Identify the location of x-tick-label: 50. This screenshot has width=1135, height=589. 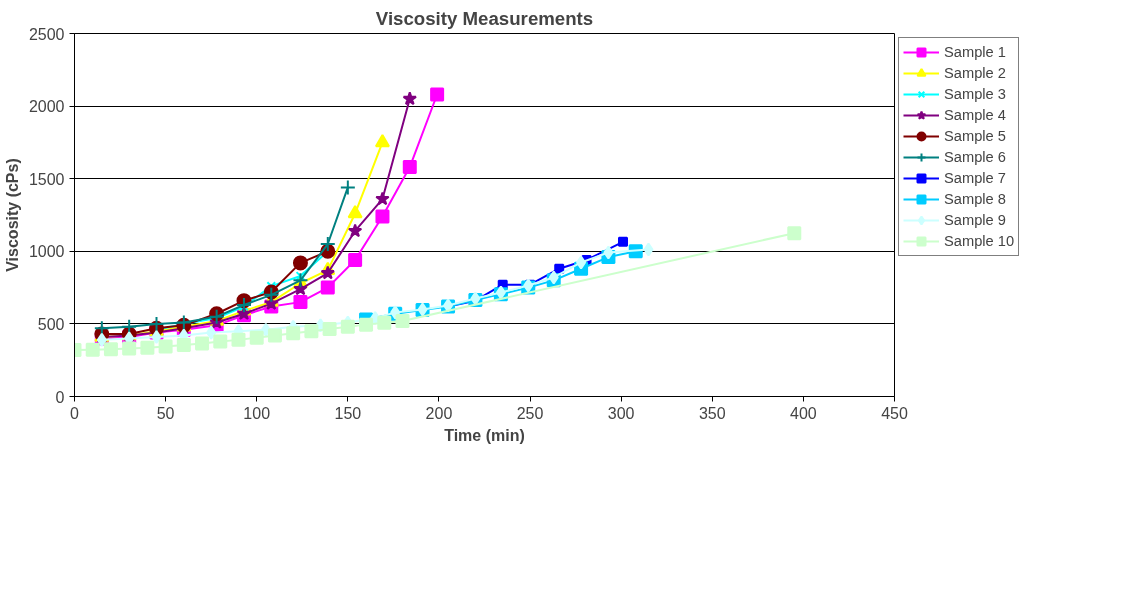
(165, 413).